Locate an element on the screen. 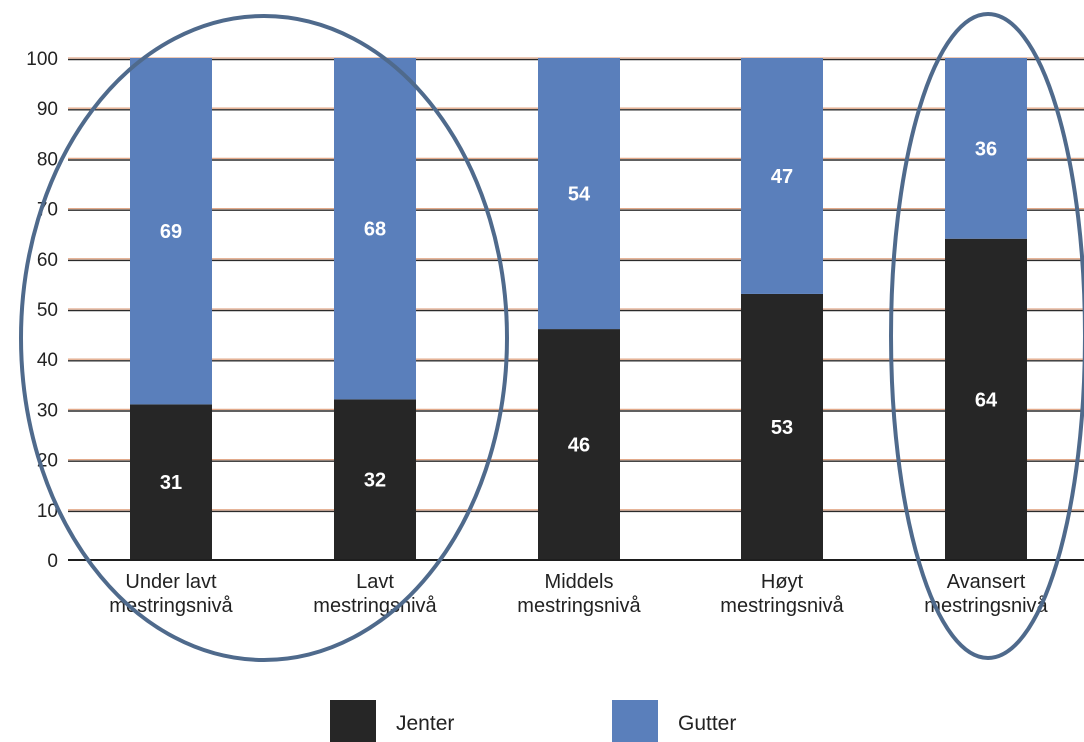 This screenshot has width=1084, height=742. legend-label-gutter: Gutter is located at coordinates (707, 723).